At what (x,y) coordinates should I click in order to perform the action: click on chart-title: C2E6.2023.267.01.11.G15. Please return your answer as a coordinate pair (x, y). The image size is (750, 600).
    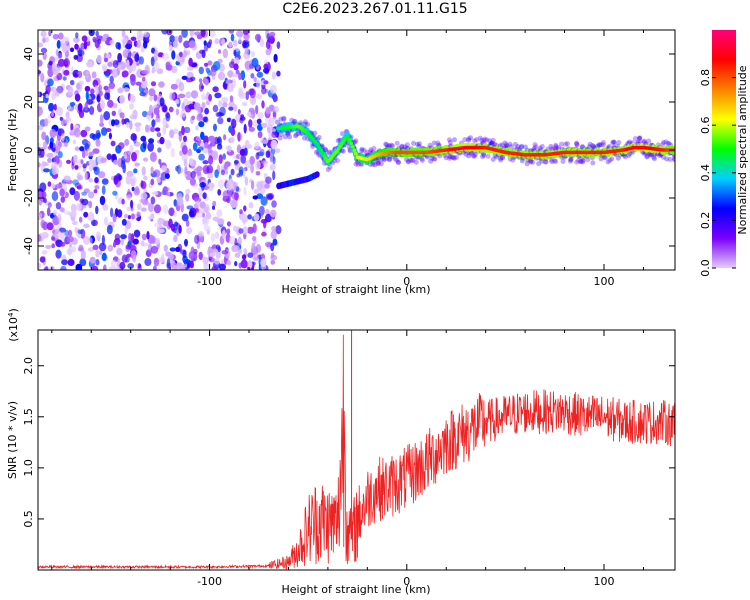
    Looking at the image, I should click on (375, 9).